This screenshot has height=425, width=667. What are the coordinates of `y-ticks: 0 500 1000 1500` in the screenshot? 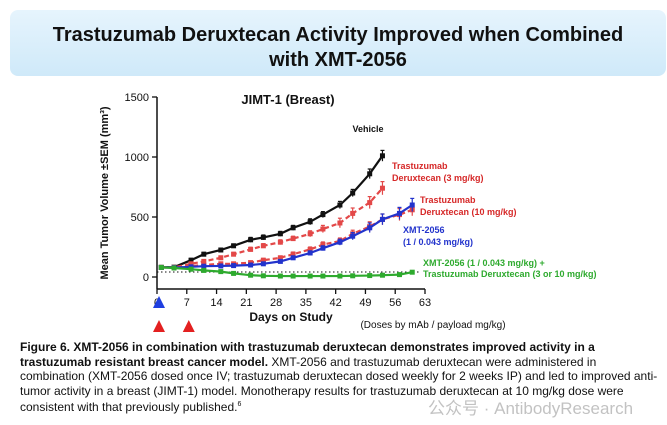 It's located at (141, 188).